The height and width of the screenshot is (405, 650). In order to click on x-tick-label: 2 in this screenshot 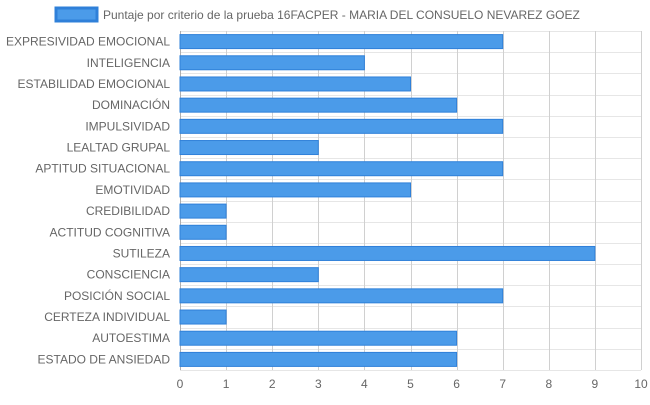, I will do `click(272, 384)`.